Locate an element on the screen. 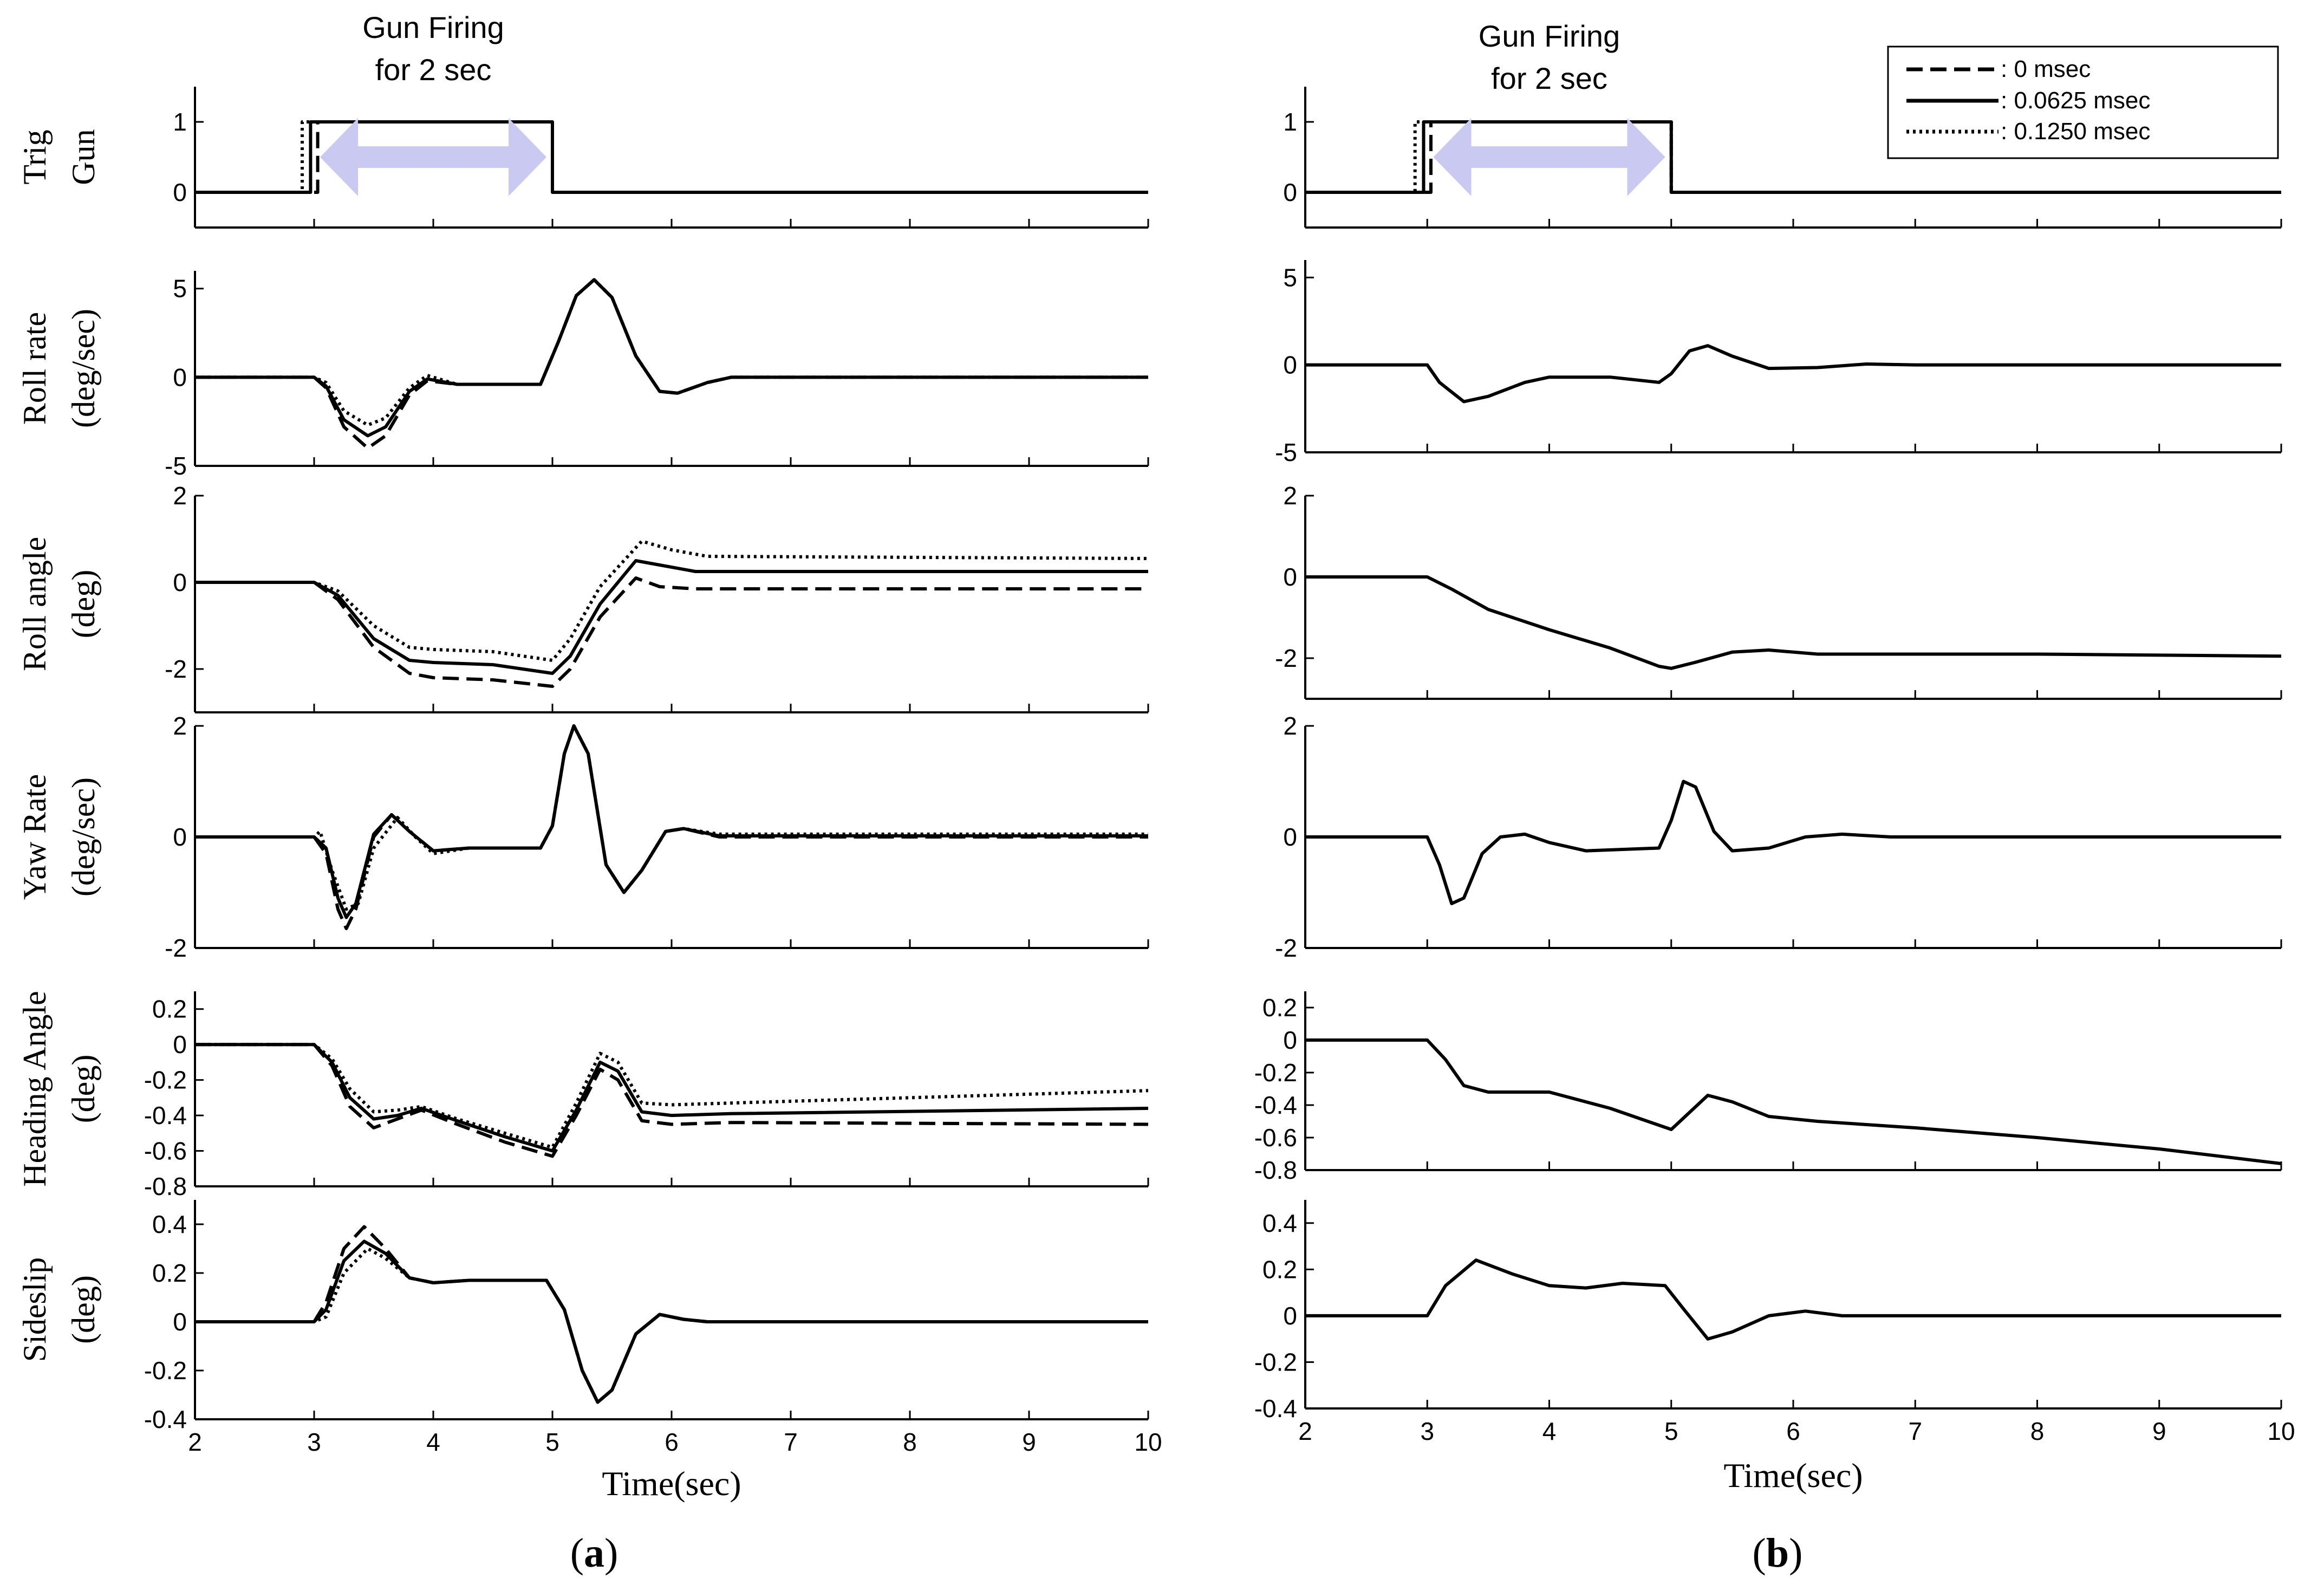 This screenshot has height=1578, width=2324. caption-a-letter: a is located at coordinates (594, 1553).